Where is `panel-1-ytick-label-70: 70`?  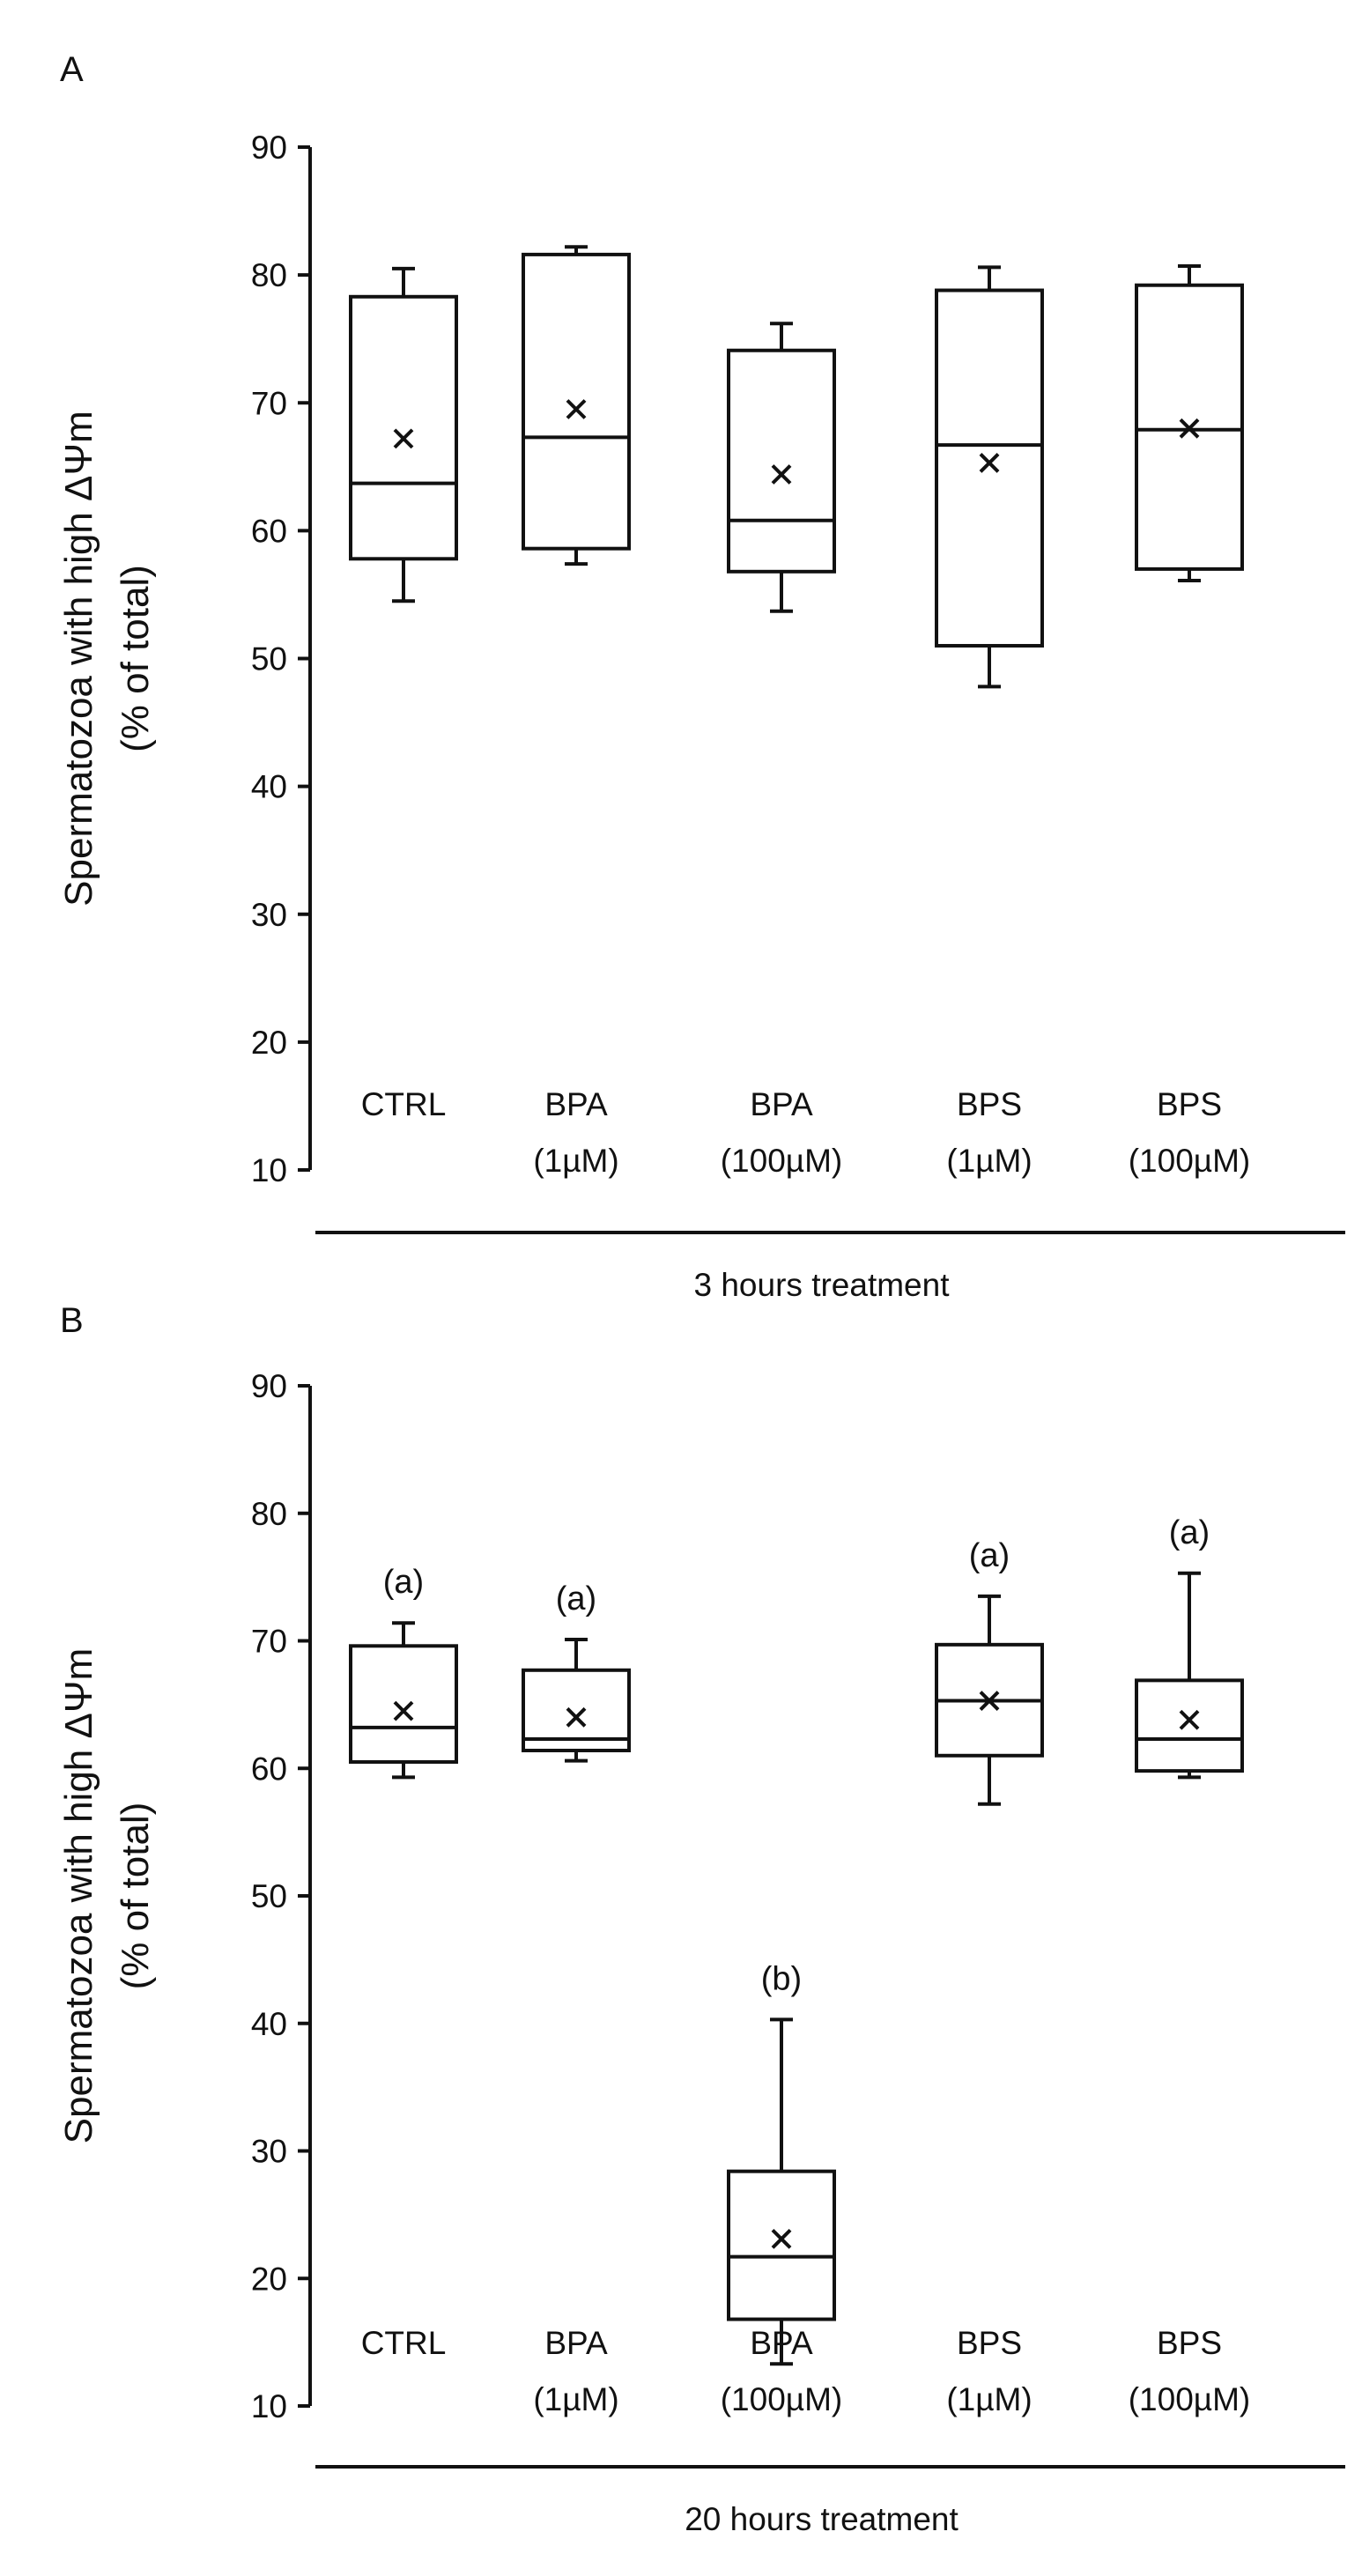 panel-1-ytick-label-70: 70 is located at coordinates (269, 1642).